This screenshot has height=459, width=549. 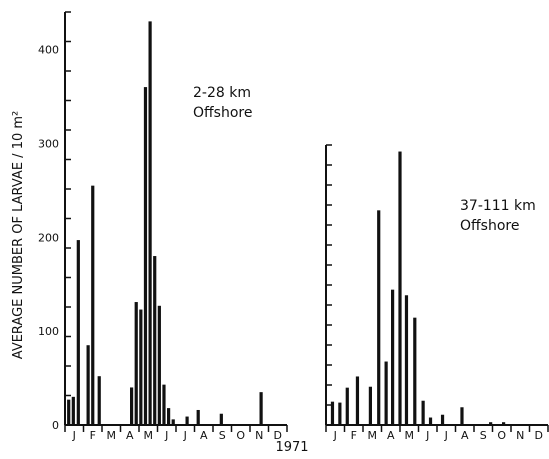 What do you see at coordinates (498, 206) in the screenshot?
I see `annotation-line-1: 37-111 km` at bounding box center [498, 206].